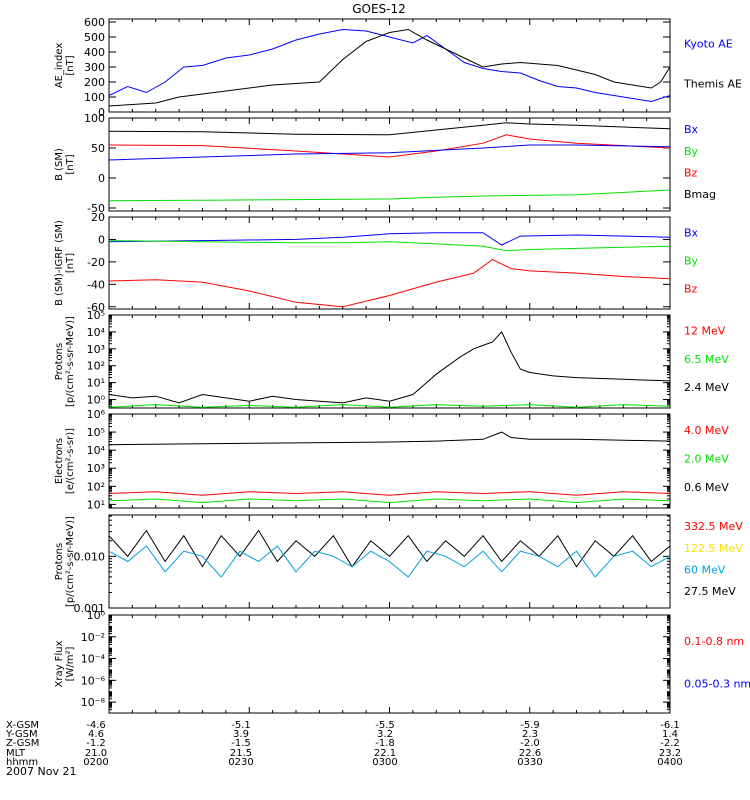  Describe the element at coordinates (713, 526) in the screenshot. I see `legend-entry: 332.5 MeV` at that location.